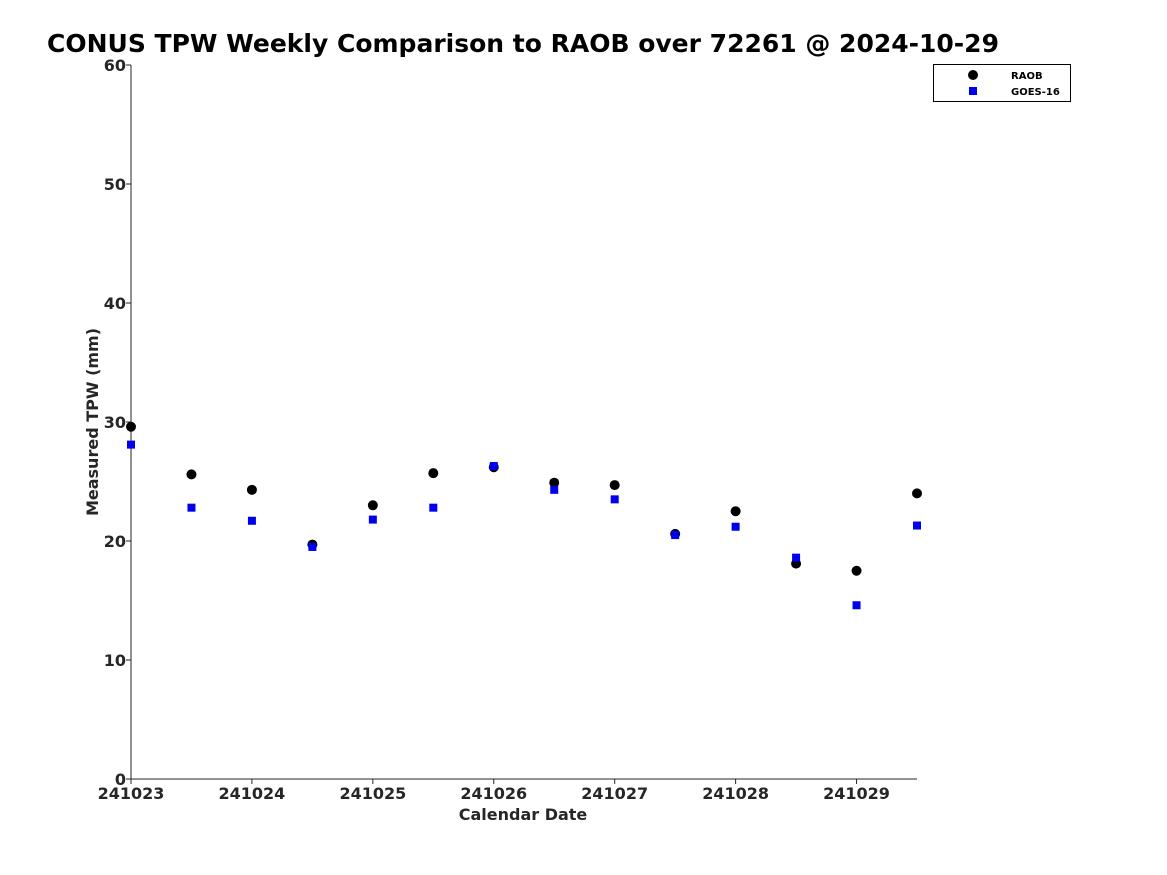  I want to click on y-axis-label: Measured TPW (mm), so click(92, 422).